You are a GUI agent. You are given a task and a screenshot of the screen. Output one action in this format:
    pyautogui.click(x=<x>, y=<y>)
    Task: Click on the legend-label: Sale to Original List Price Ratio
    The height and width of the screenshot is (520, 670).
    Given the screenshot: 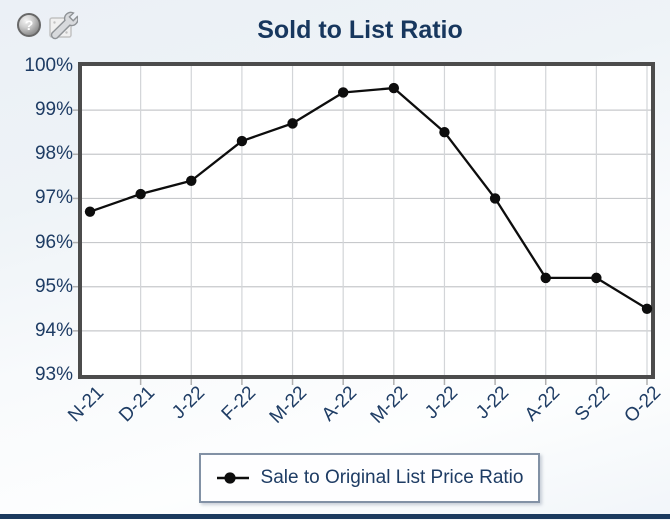 What is the action you would take?
    pyautogui.click(x=392, y=477)
    